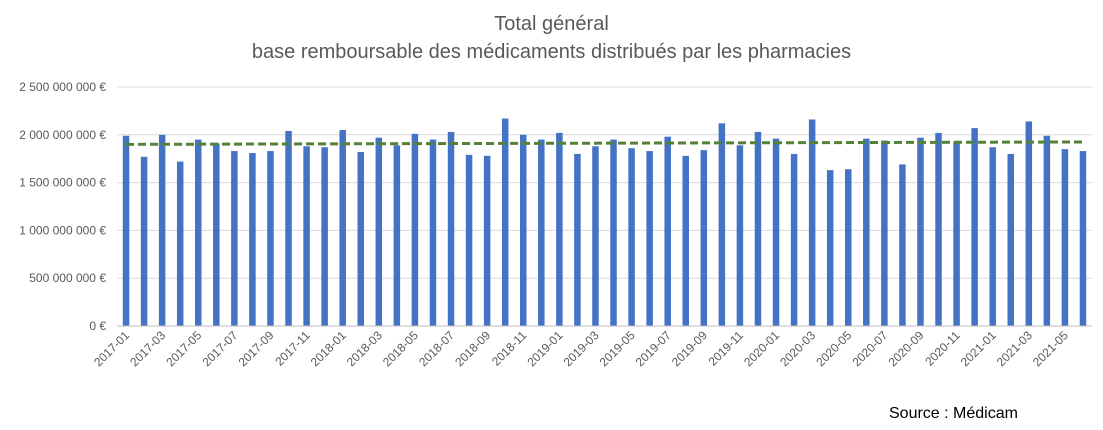  Describe the element at coordinates (833, 348) in the screenshot. I see `x-tick-label: 2020-05` at that location.